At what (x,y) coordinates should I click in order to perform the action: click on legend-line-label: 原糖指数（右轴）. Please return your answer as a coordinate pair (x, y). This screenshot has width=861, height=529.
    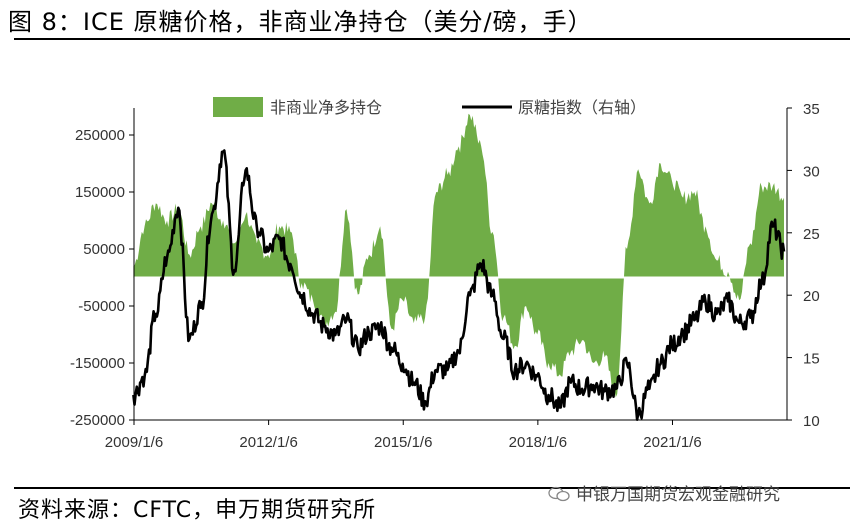
    Looking at the image, I should click on (582, 107).